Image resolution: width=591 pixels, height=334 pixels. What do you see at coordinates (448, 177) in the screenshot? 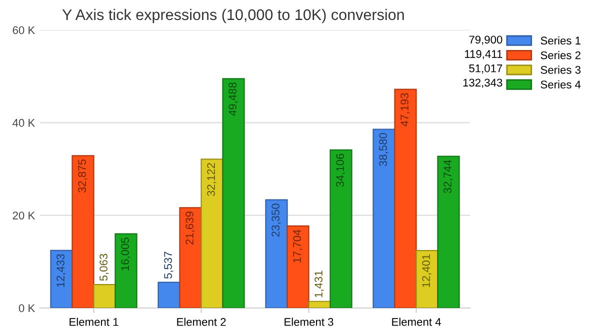
I see `data-label: 32,744` at bounding box center [448, 177].